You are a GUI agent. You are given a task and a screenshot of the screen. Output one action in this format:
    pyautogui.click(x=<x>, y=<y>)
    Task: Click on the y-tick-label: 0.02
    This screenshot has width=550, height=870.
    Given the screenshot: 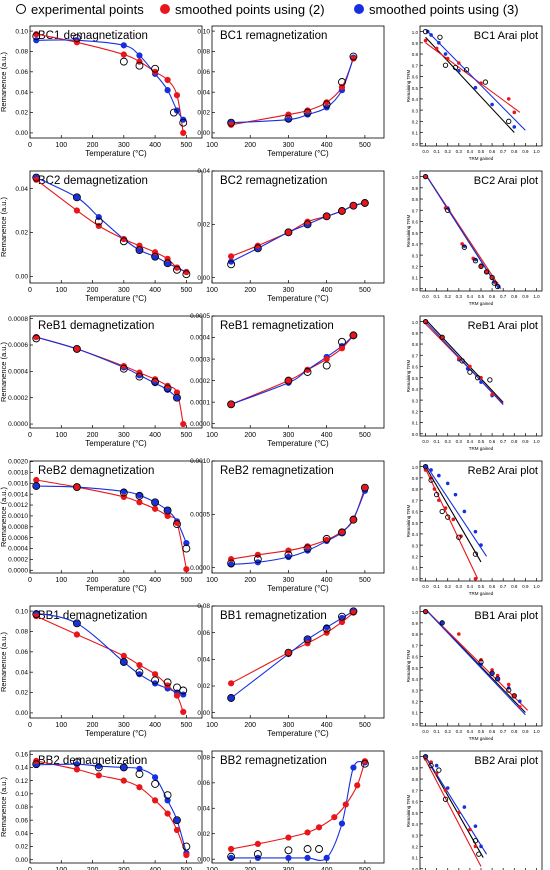 What is the action you would take?
    pyautogui.click(x=21, y=847)
    